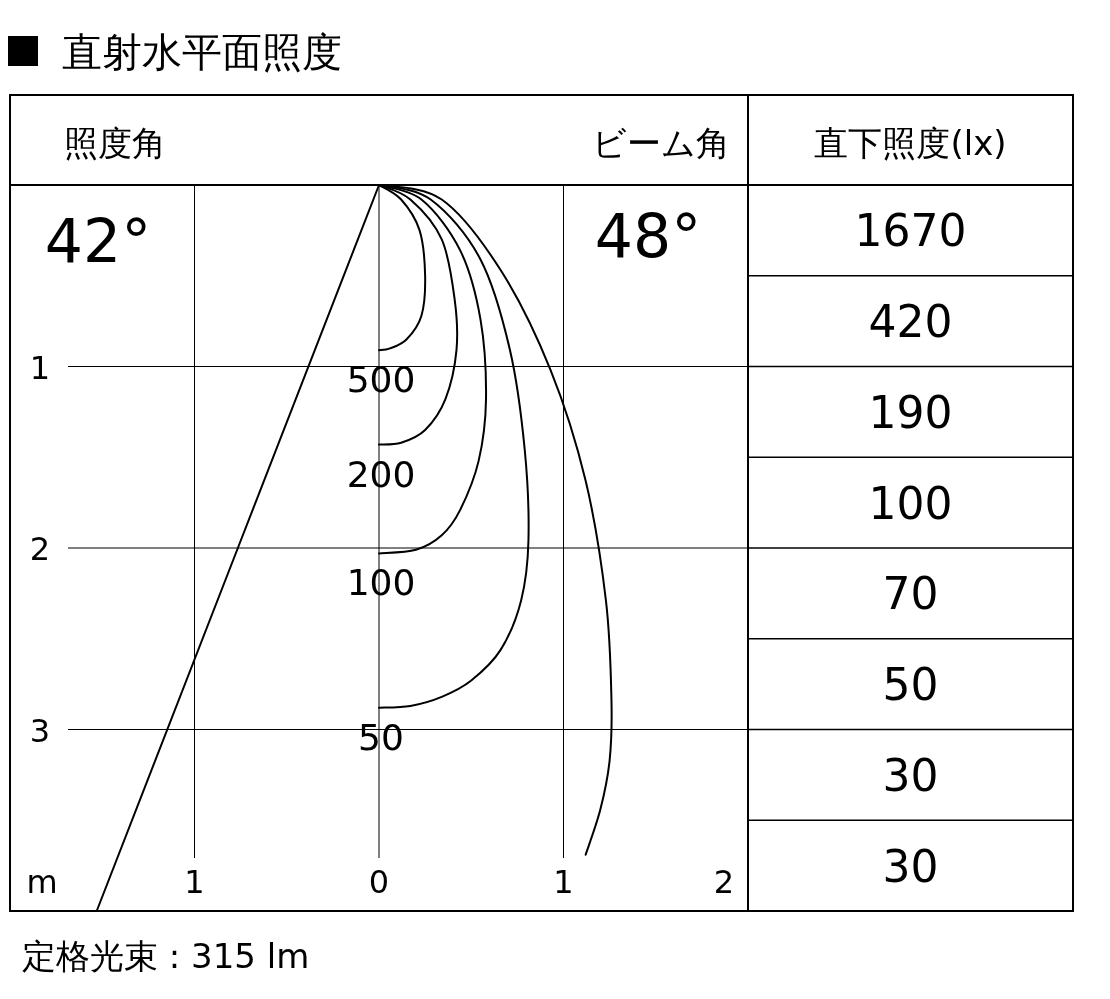  Describe the element at coordinates (40, 367) in the screenshot. I see `y-tick-label: 1` at that location.